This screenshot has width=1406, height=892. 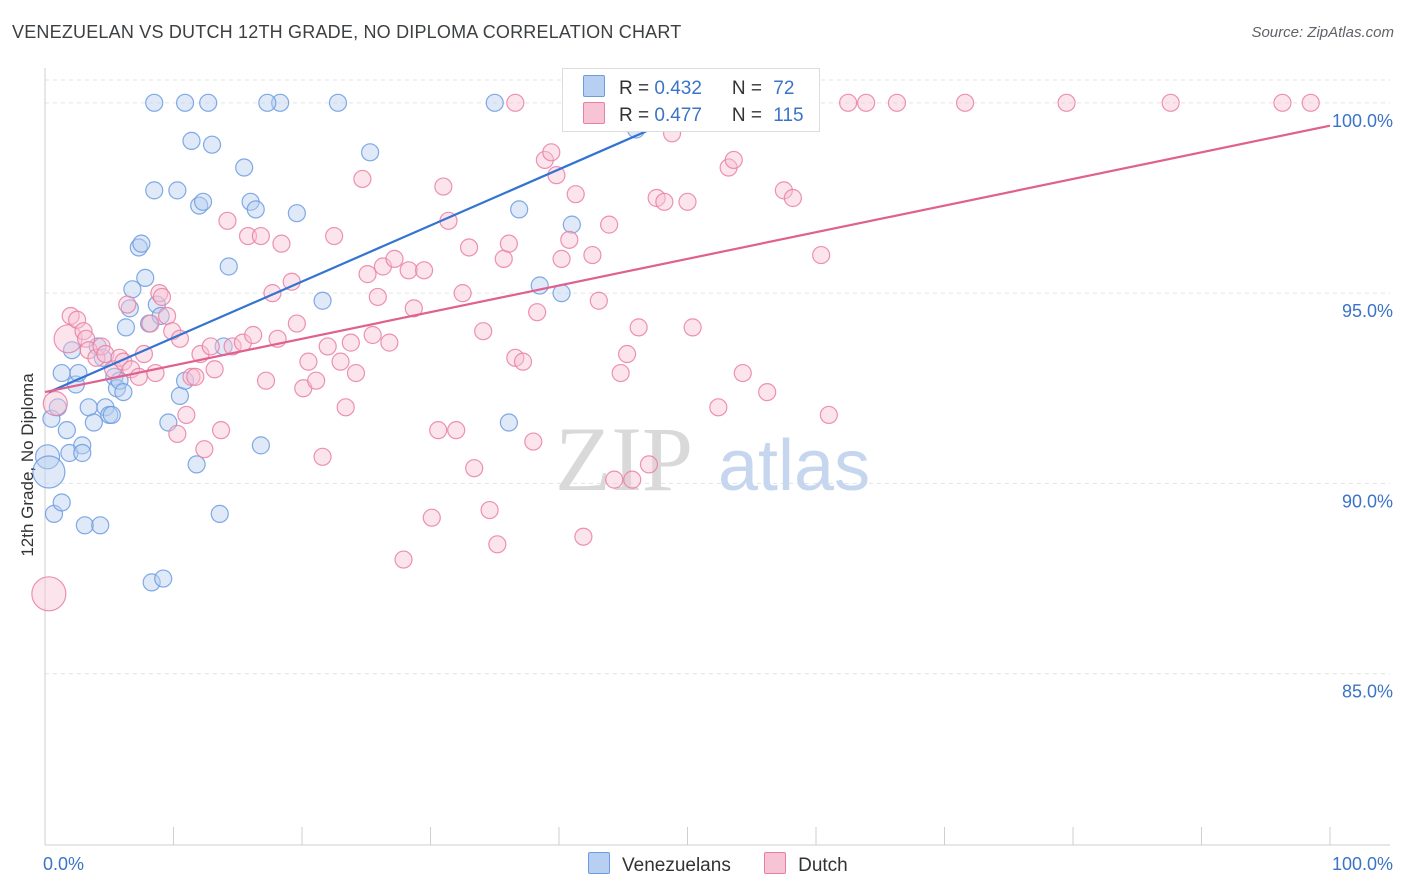 What do you see at coordinates (691, 100) in the screenshot?
I see `stats-legend: R = 0.432 N = 72 R = 0.477 N = 115` at bounding box center [691, 100].